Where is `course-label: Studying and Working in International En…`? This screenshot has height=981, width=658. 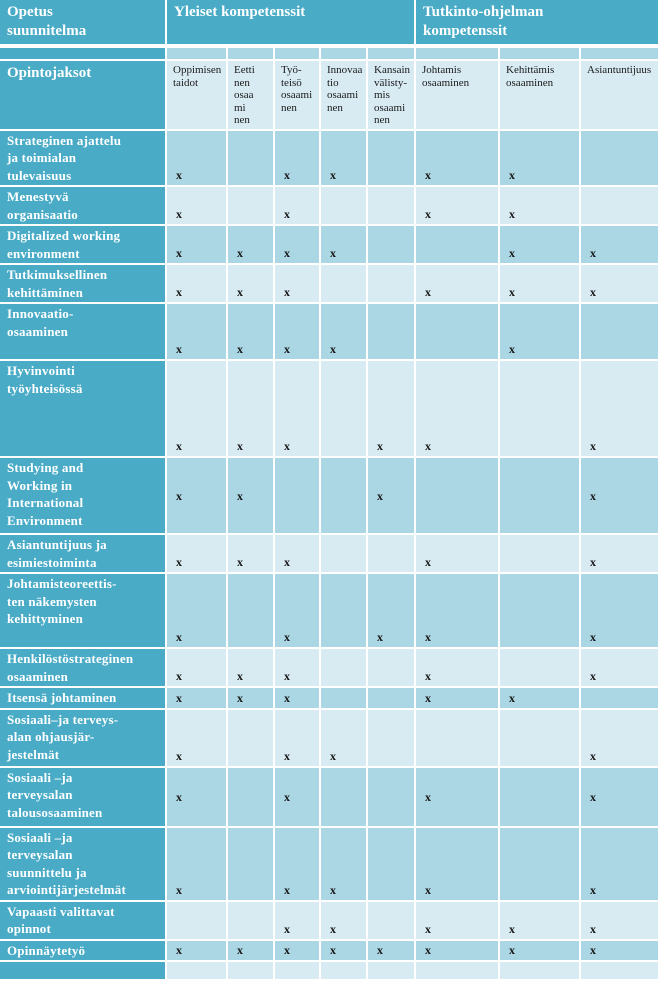
course-label: Studying and Working in International En… is located at coordinates (83, 496).